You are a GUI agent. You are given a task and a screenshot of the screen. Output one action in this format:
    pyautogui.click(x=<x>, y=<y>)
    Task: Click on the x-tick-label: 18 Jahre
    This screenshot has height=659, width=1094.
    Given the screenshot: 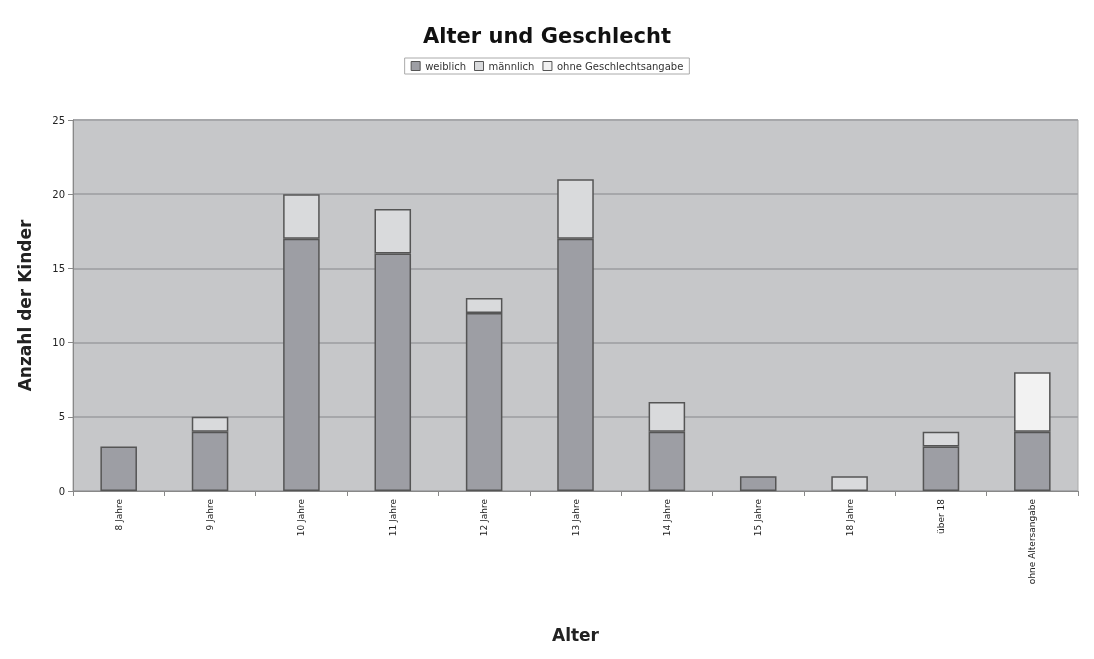 What is the action you would take?
    pyautogui.click(x=849, y=517)
    